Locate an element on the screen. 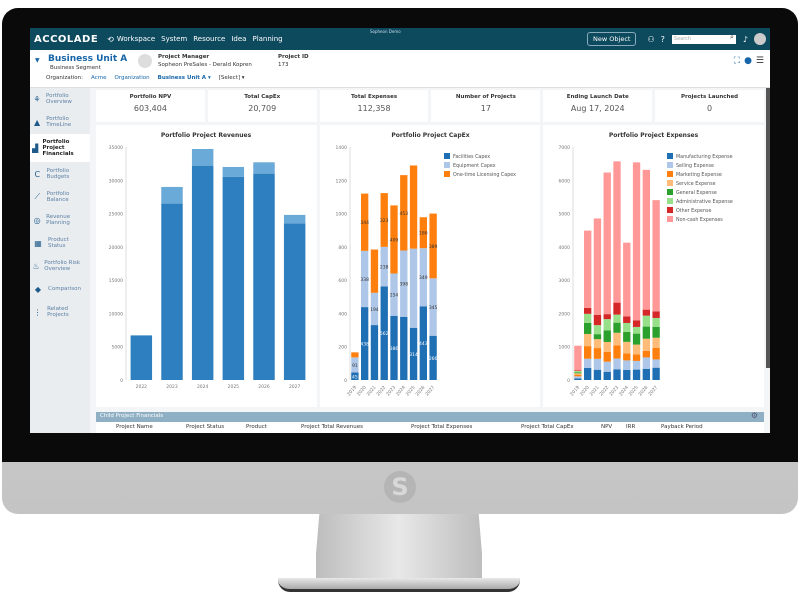 This screenshot has height=600, width=800. data-label: 453 is located at coordinates (403, 214).